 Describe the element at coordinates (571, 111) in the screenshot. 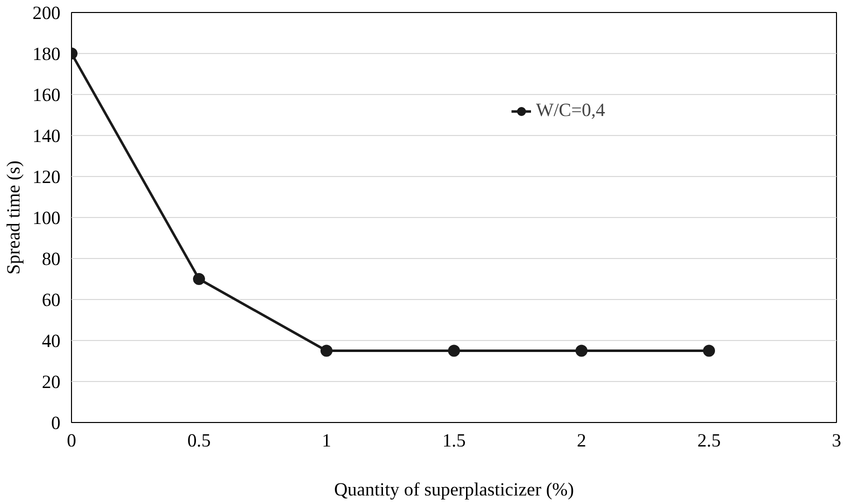

I see `legend-label: W/C=0,4` at that location.